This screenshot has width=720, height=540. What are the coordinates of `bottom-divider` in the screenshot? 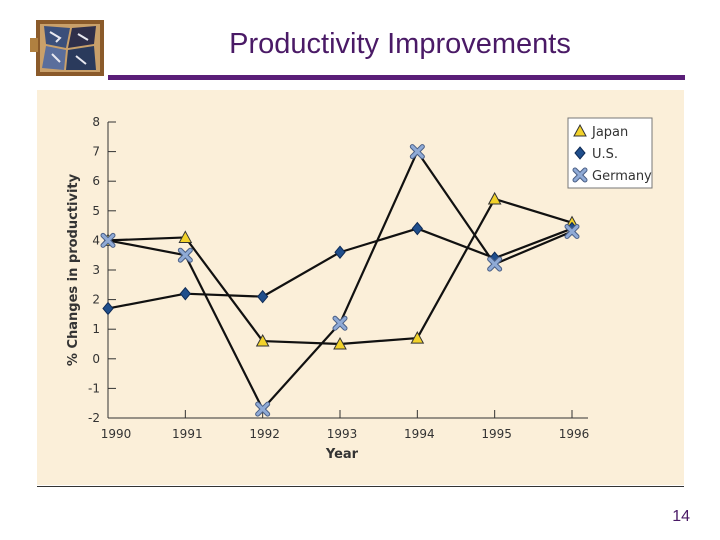 It's located at (360, 486).